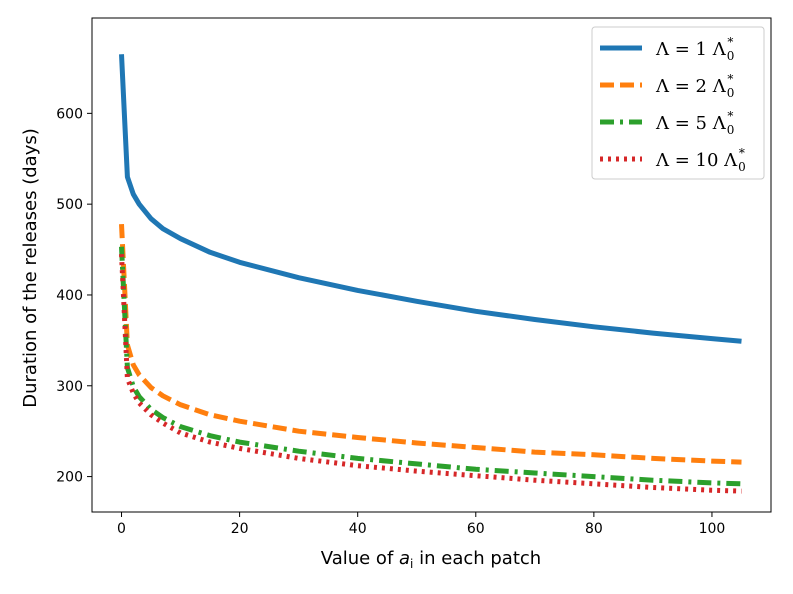 The height and width of the screenshot is (594, 793). Describe the element at coordinates (69, 205) in the screenshot. I see `y-tick-label: 500` at that location.